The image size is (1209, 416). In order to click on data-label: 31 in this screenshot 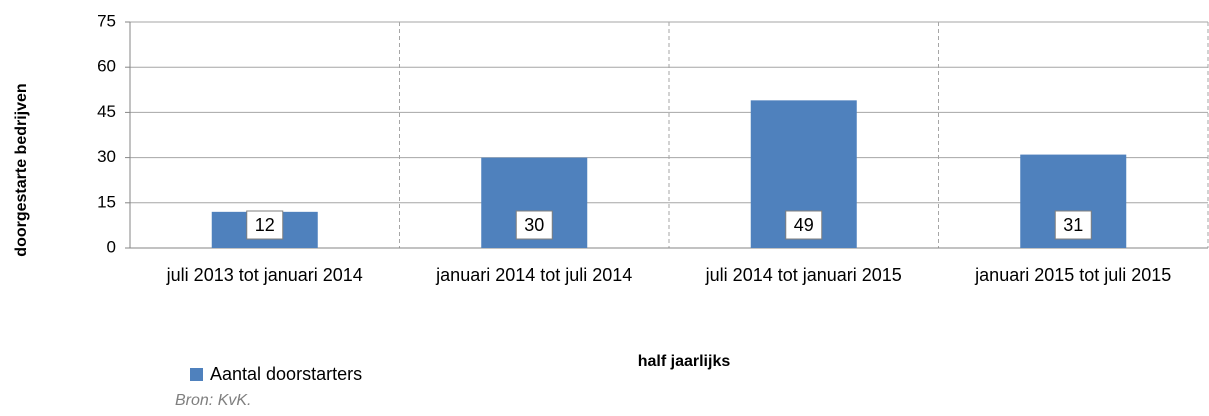, I will do `click(1073, 225)`.